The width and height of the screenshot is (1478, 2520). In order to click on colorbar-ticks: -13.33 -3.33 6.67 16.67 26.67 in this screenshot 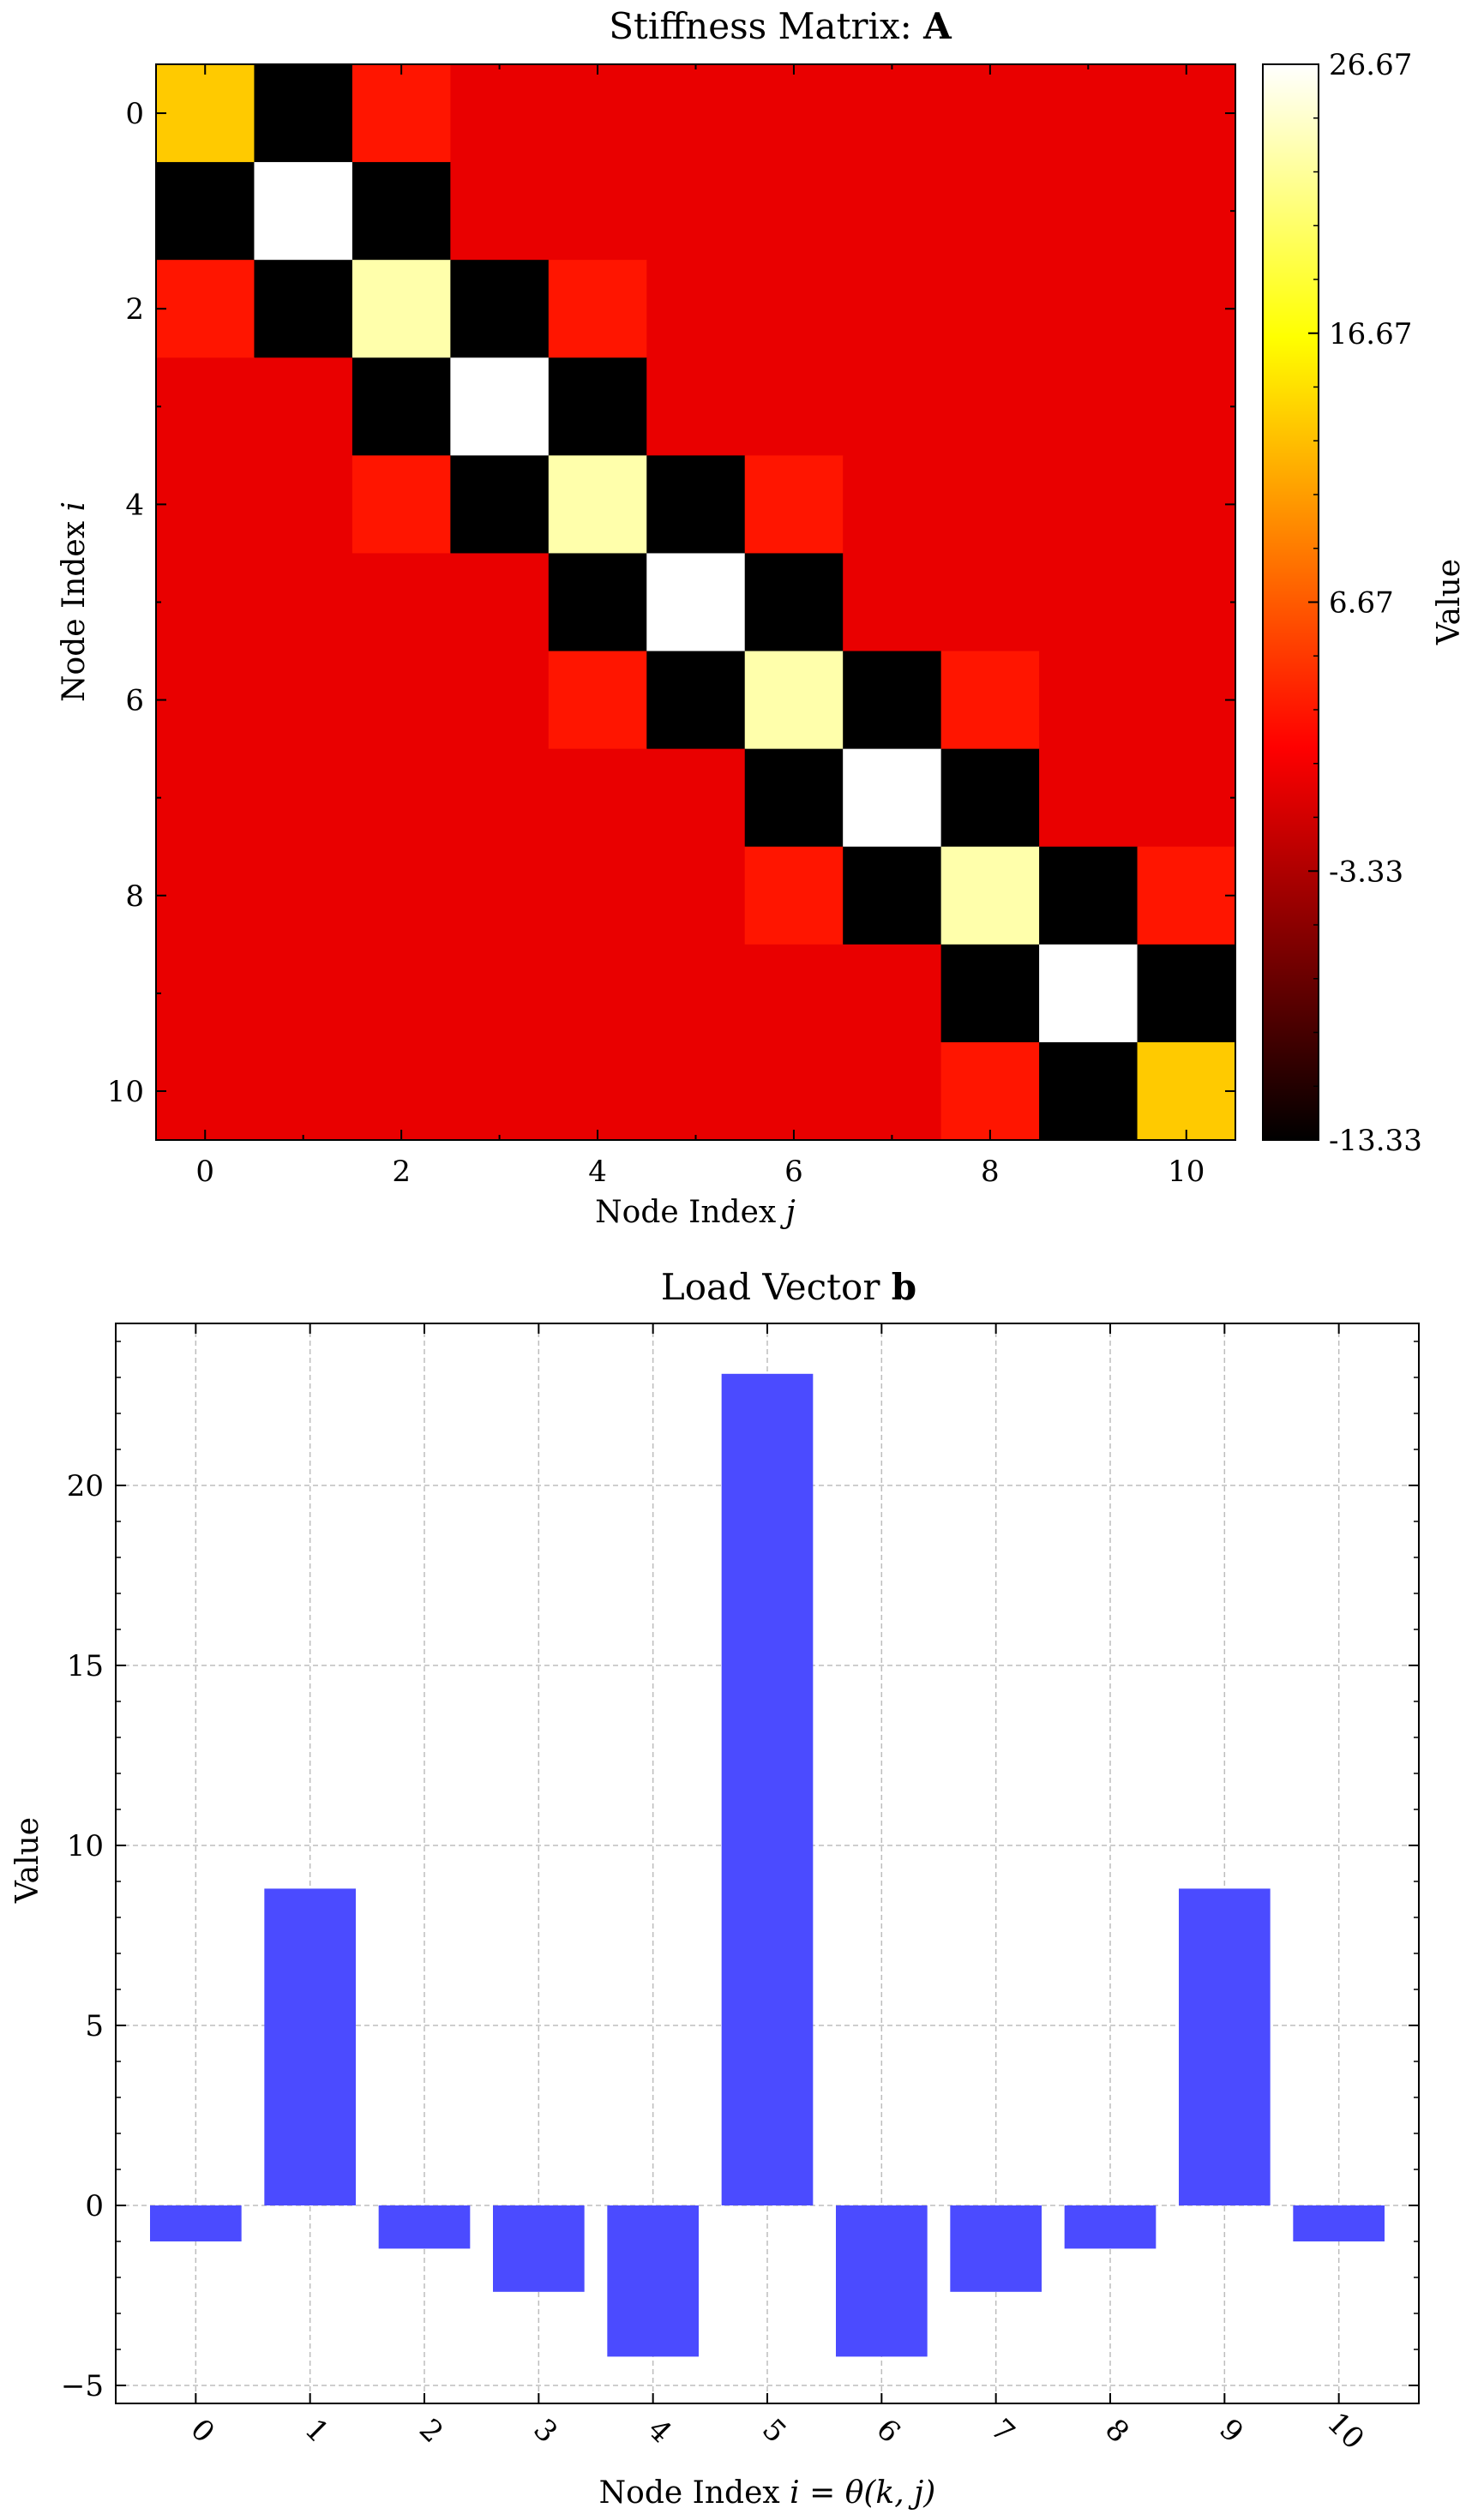, I will do `click(1365, 603)`.